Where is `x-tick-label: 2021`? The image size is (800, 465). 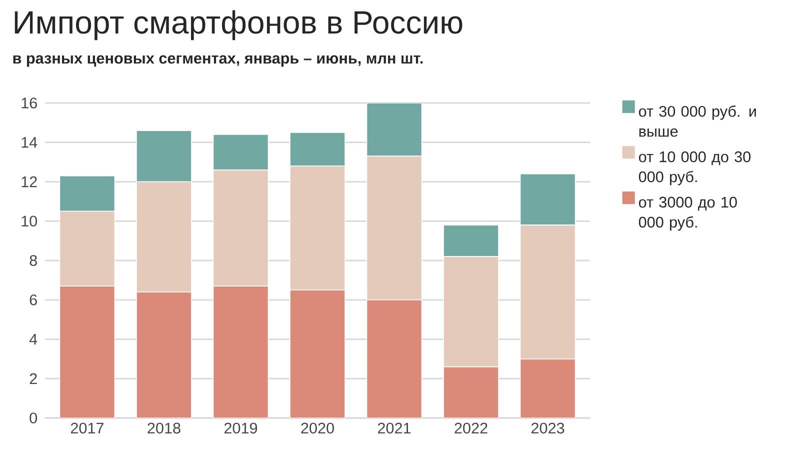 x-tick-label: 2021 is located at coordinates (394, 428).